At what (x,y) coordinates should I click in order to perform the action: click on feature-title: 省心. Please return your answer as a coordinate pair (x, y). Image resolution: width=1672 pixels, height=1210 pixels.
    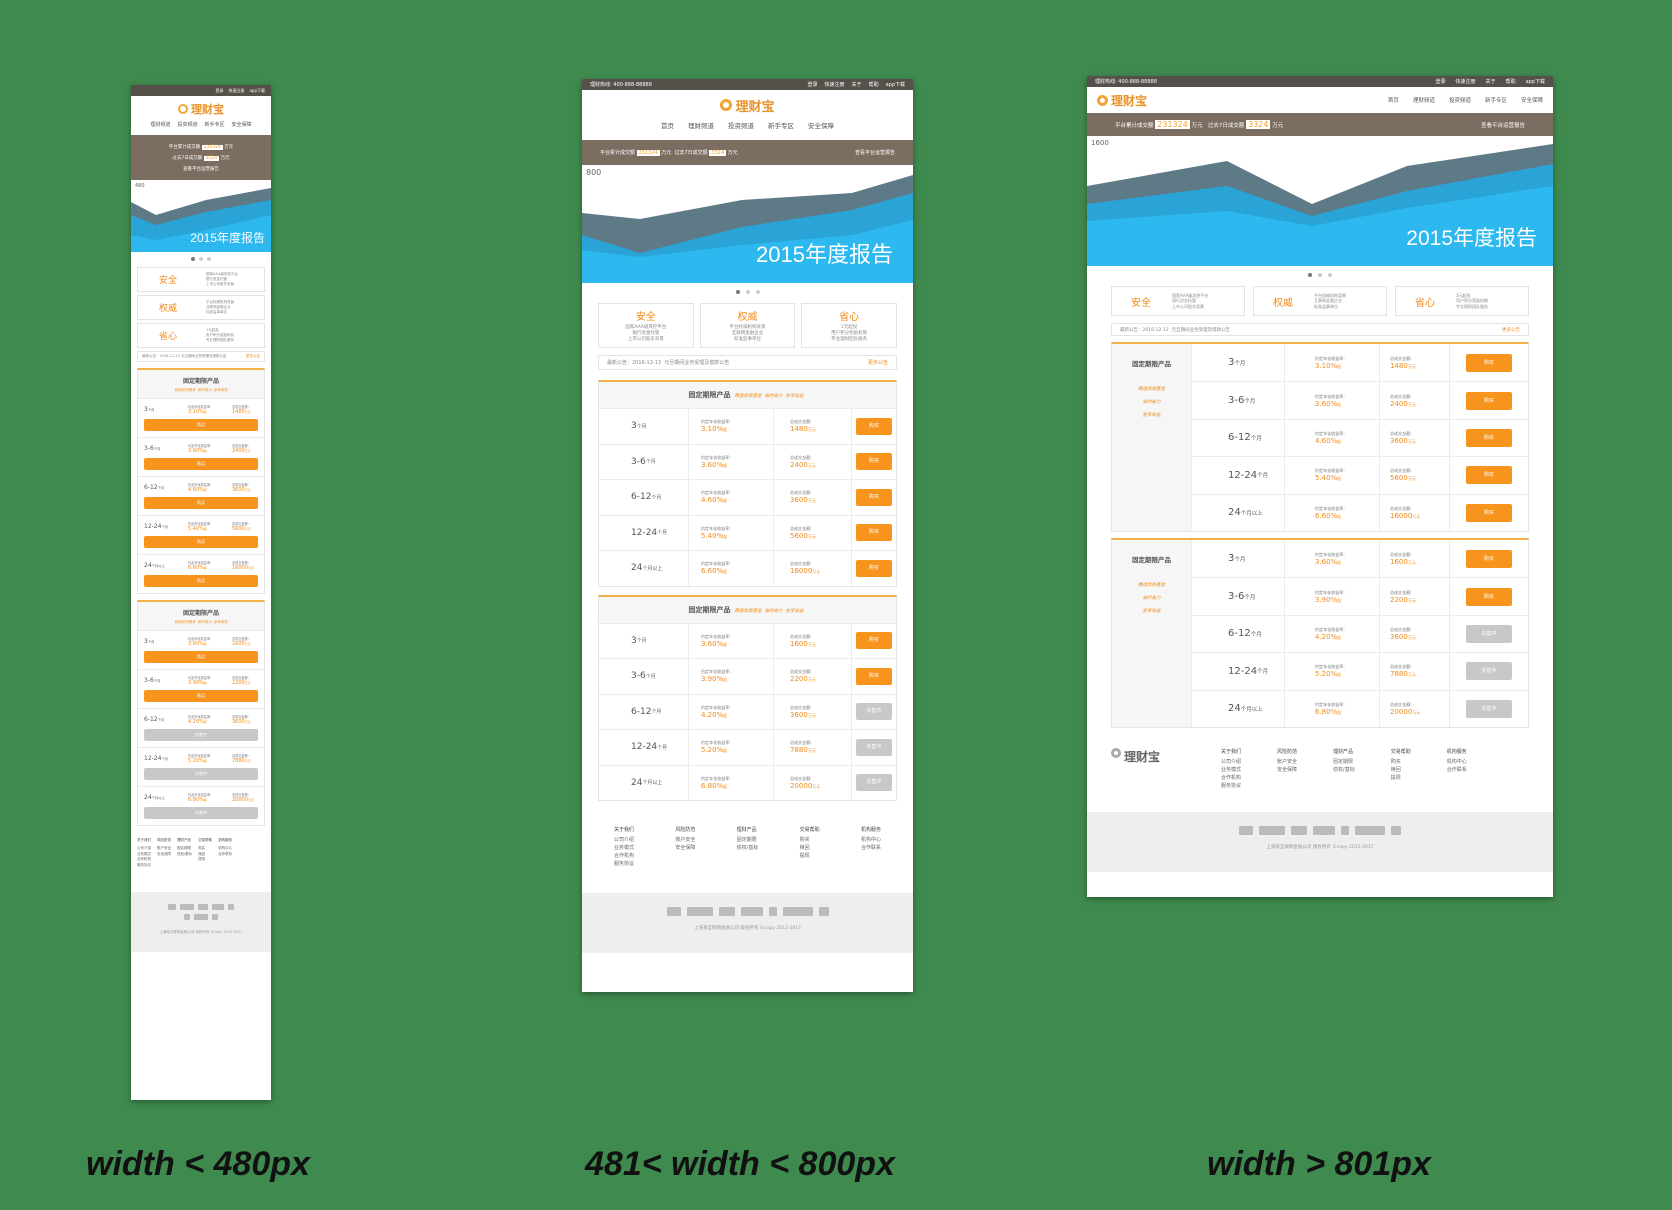
    Looking at the image, I should click on (167, 337).